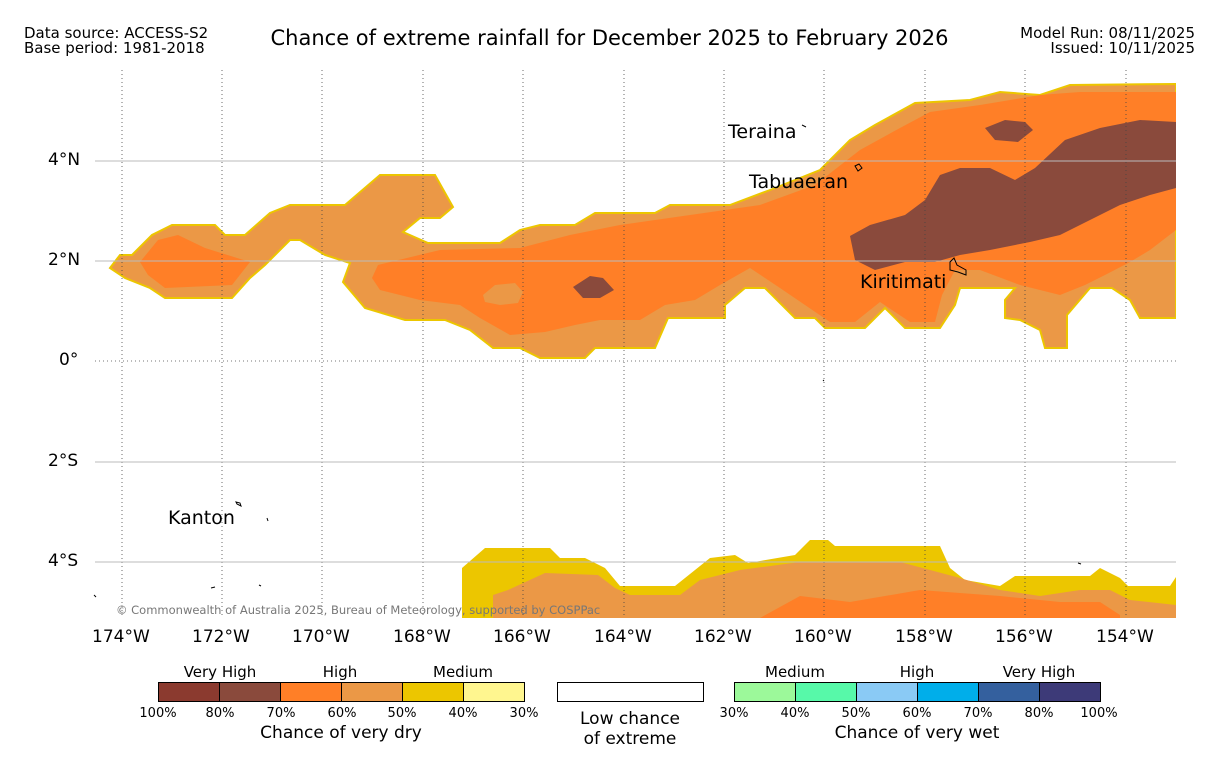 The width and height of the screenshot is (1219, 758). I want to click on legend-low-line2: of extreme, so click(630, 739).